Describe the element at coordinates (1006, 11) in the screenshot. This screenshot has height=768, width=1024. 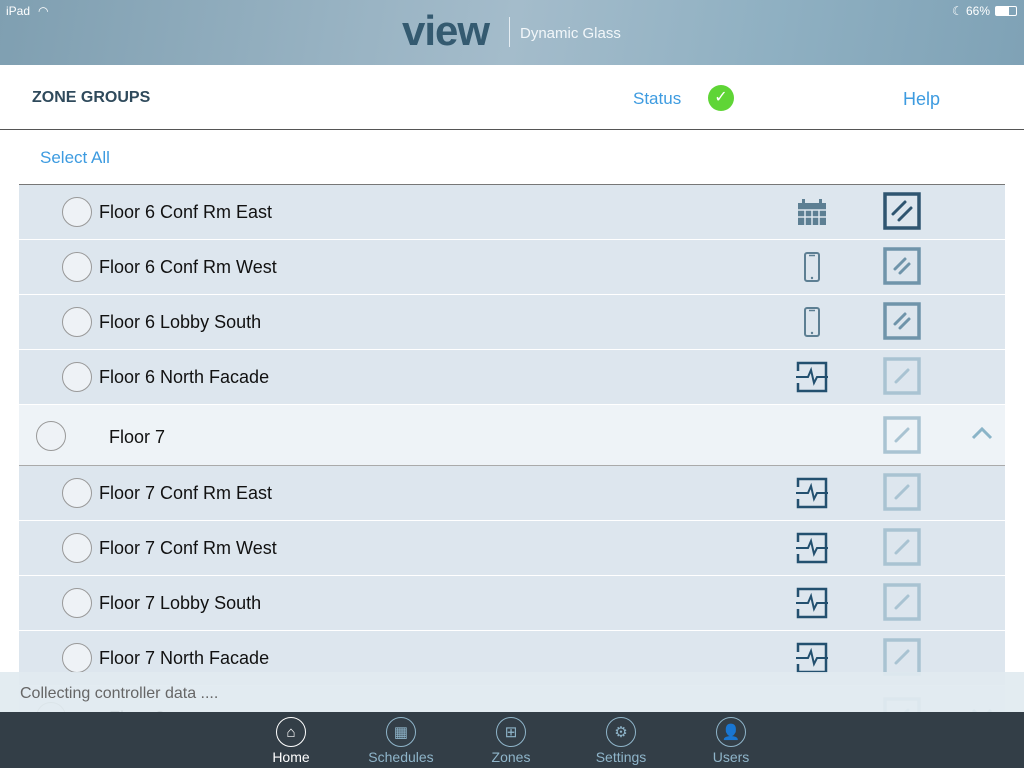
I see `battery-icon` at that location.